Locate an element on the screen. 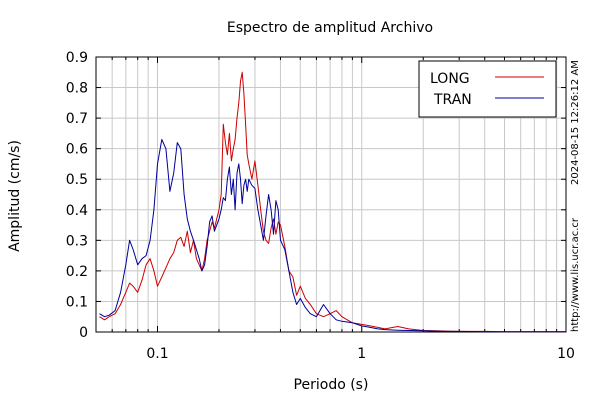  x-axis-label: Periodo (s) is located at coordinates (331, 385).